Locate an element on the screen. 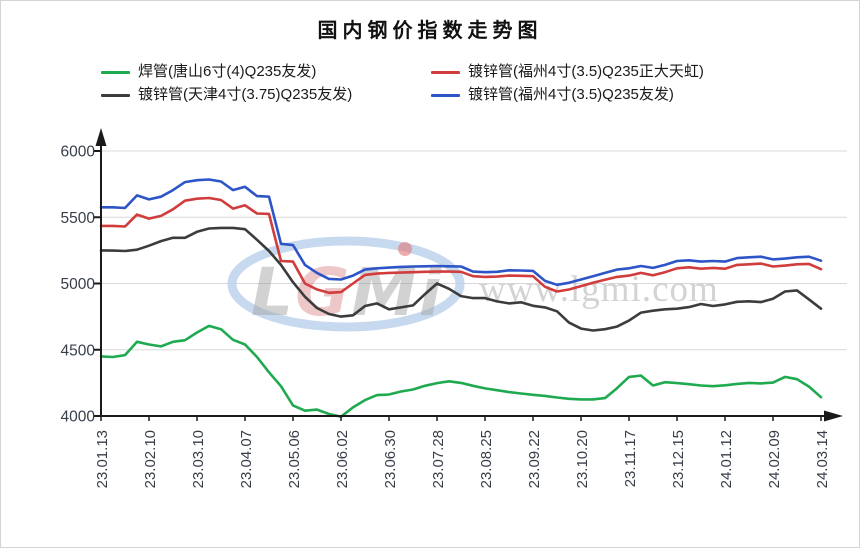 Image resolution: width=860 pixels, height=548 pixels. watermark-dot-icon is located at coordinates (405, 249).